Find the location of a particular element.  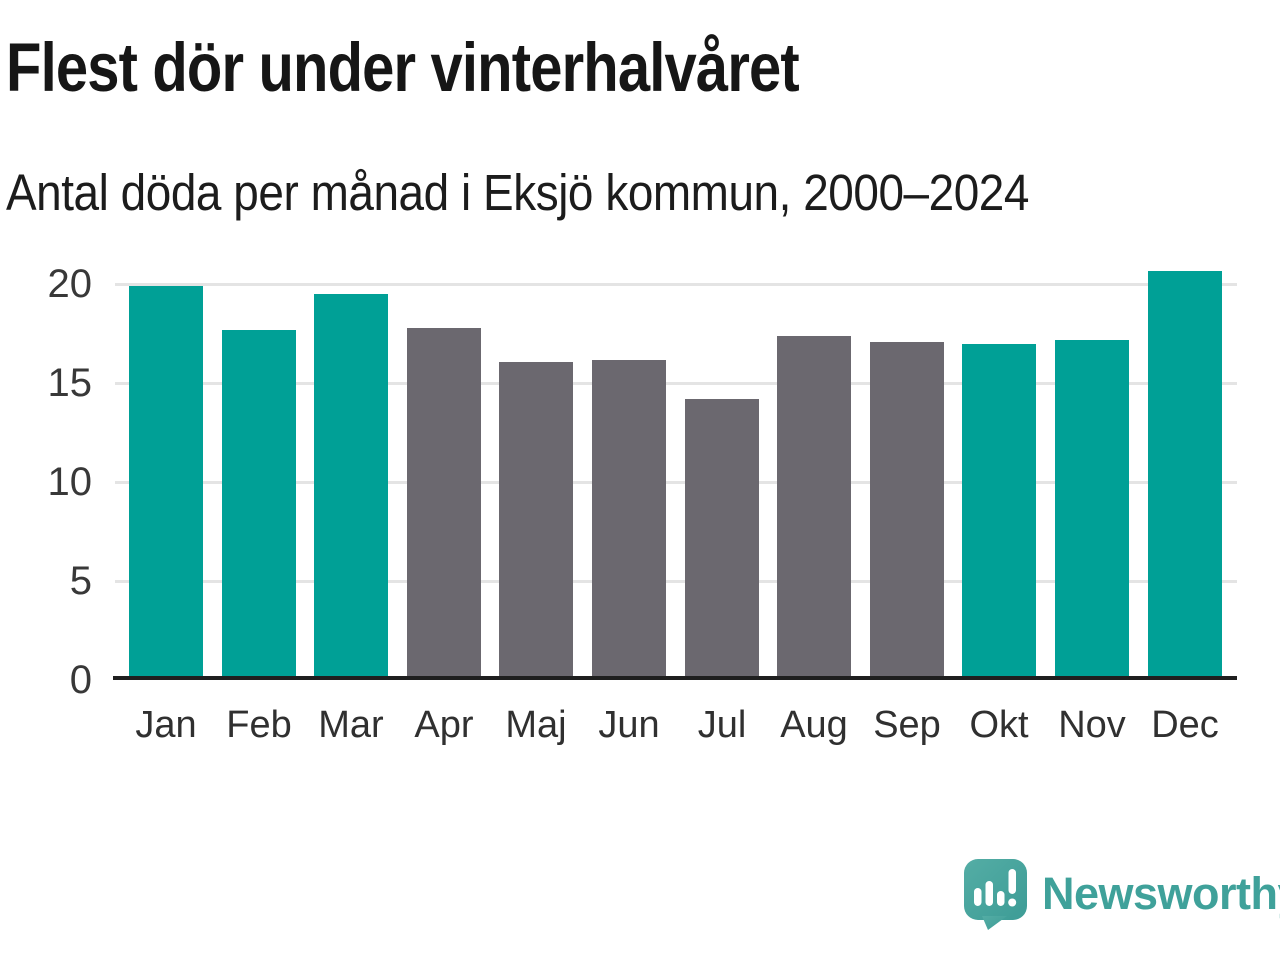

y-tick-label-10: 10 is located at coordinates (70, 482).